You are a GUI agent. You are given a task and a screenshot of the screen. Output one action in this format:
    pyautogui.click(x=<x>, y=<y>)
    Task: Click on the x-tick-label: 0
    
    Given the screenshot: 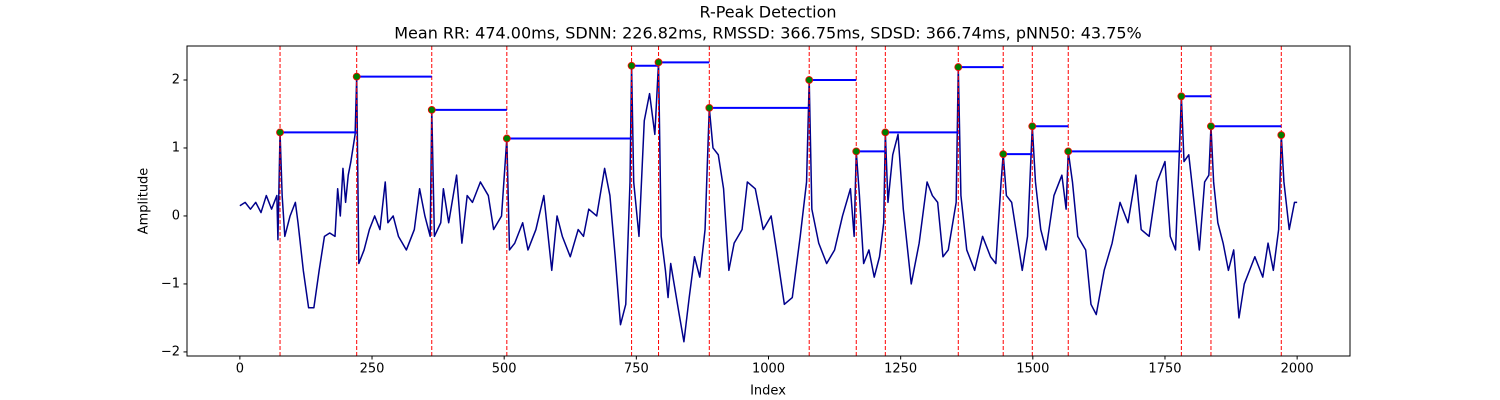 What is the action you would take?
    pyautogui.click(x=240, y=369)
    